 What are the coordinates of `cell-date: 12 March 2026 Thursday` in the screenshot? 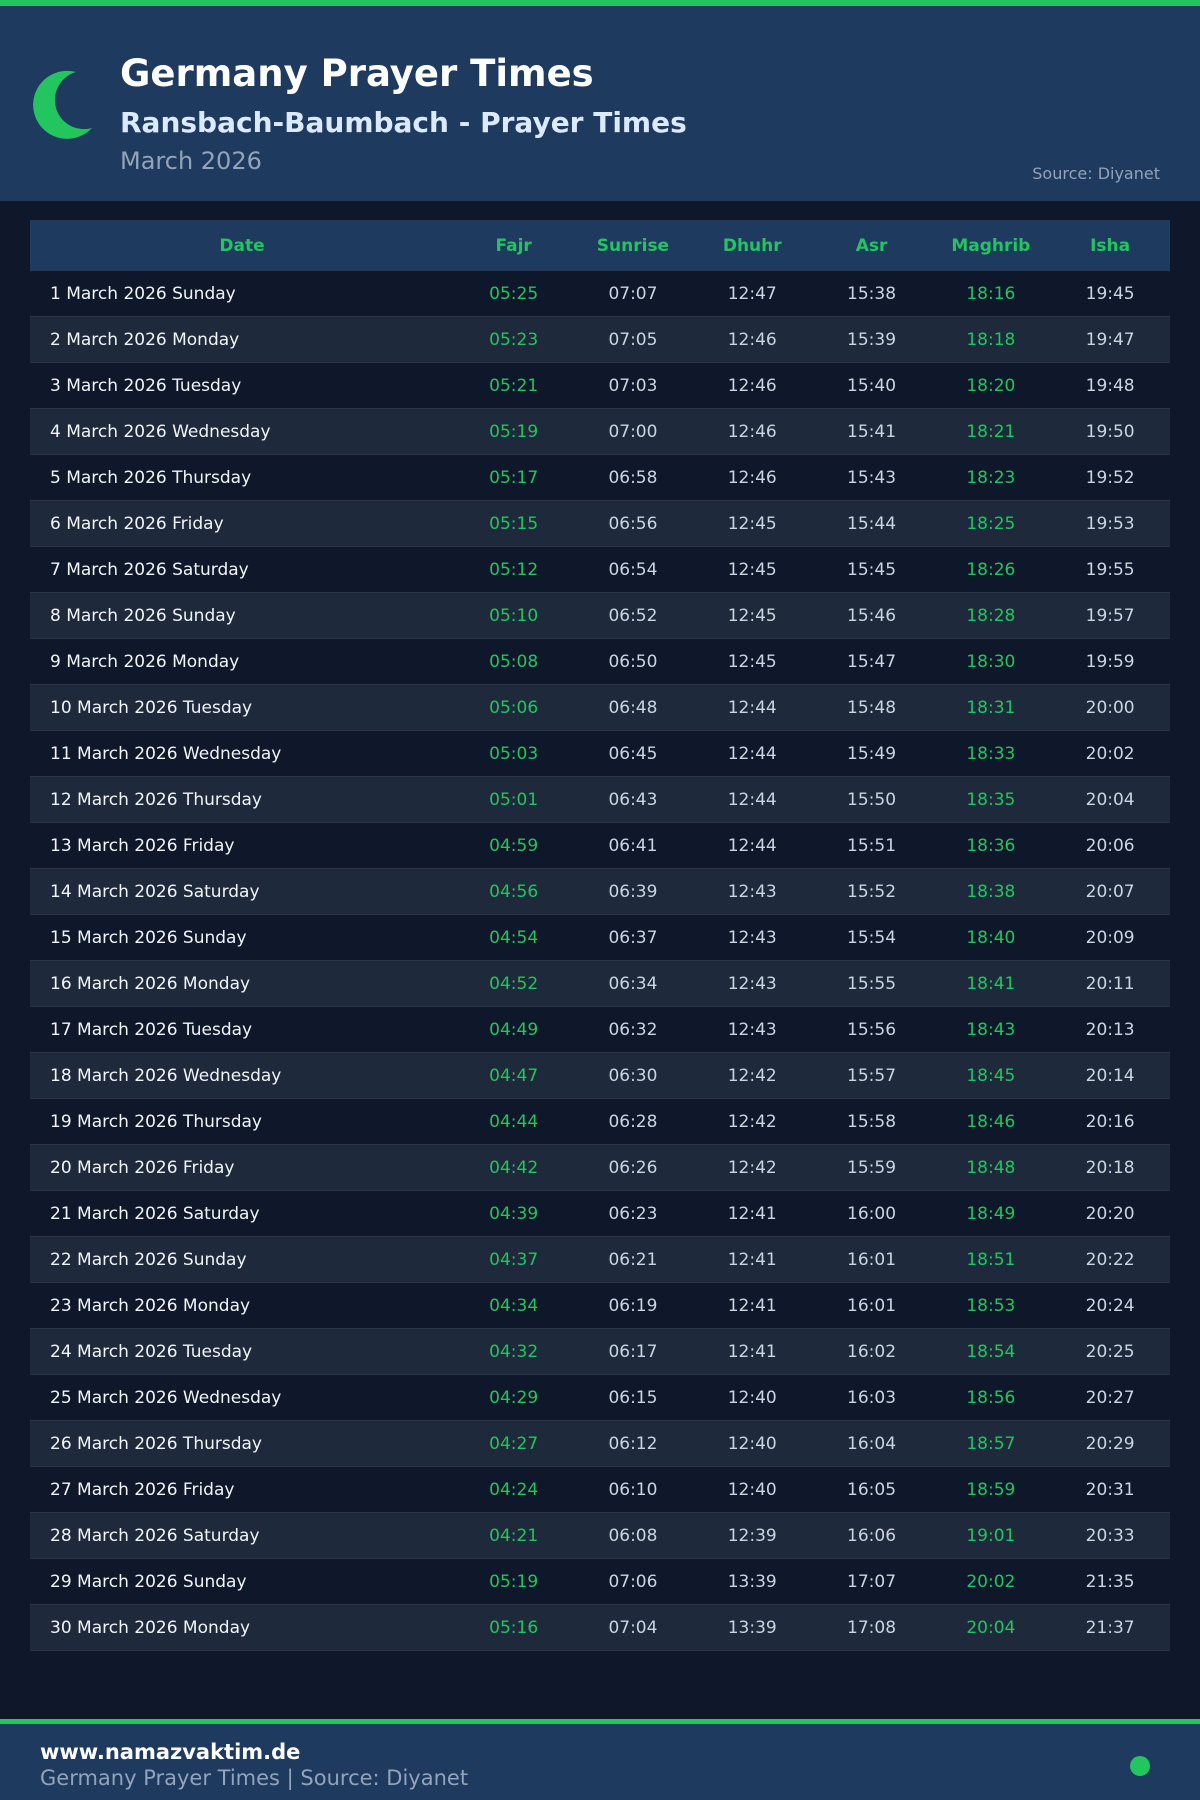 It's located at (156, 799).